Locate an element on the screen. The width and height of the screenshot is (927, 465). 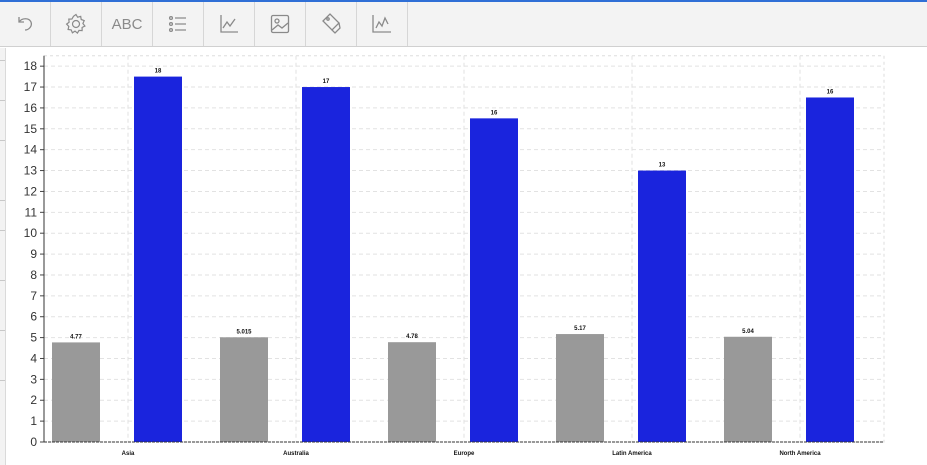
undo-button is located at coordinates (25, 24).